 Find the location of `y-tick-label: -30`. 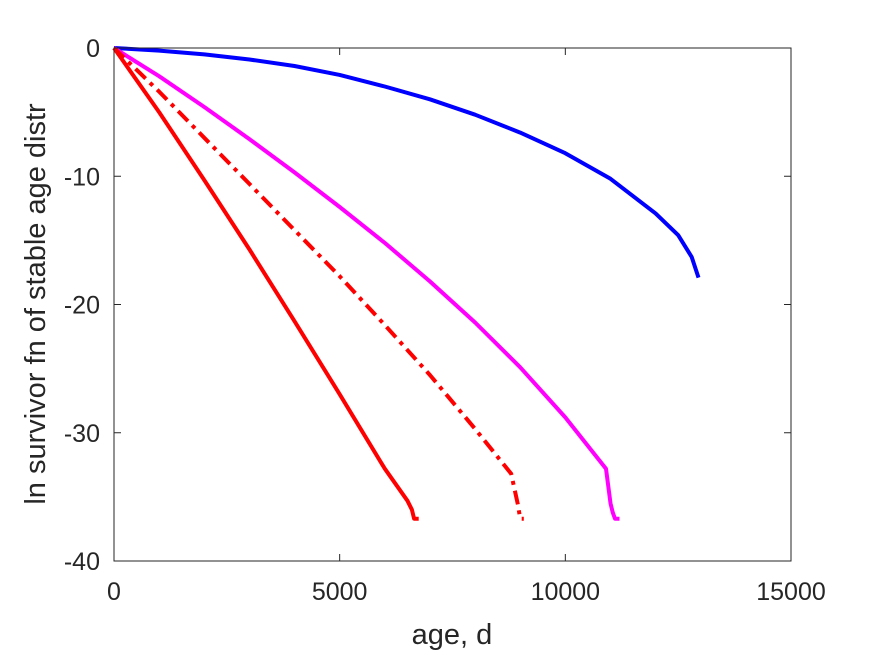

y-tick-label: -30 is located at coordinates (82, 434).